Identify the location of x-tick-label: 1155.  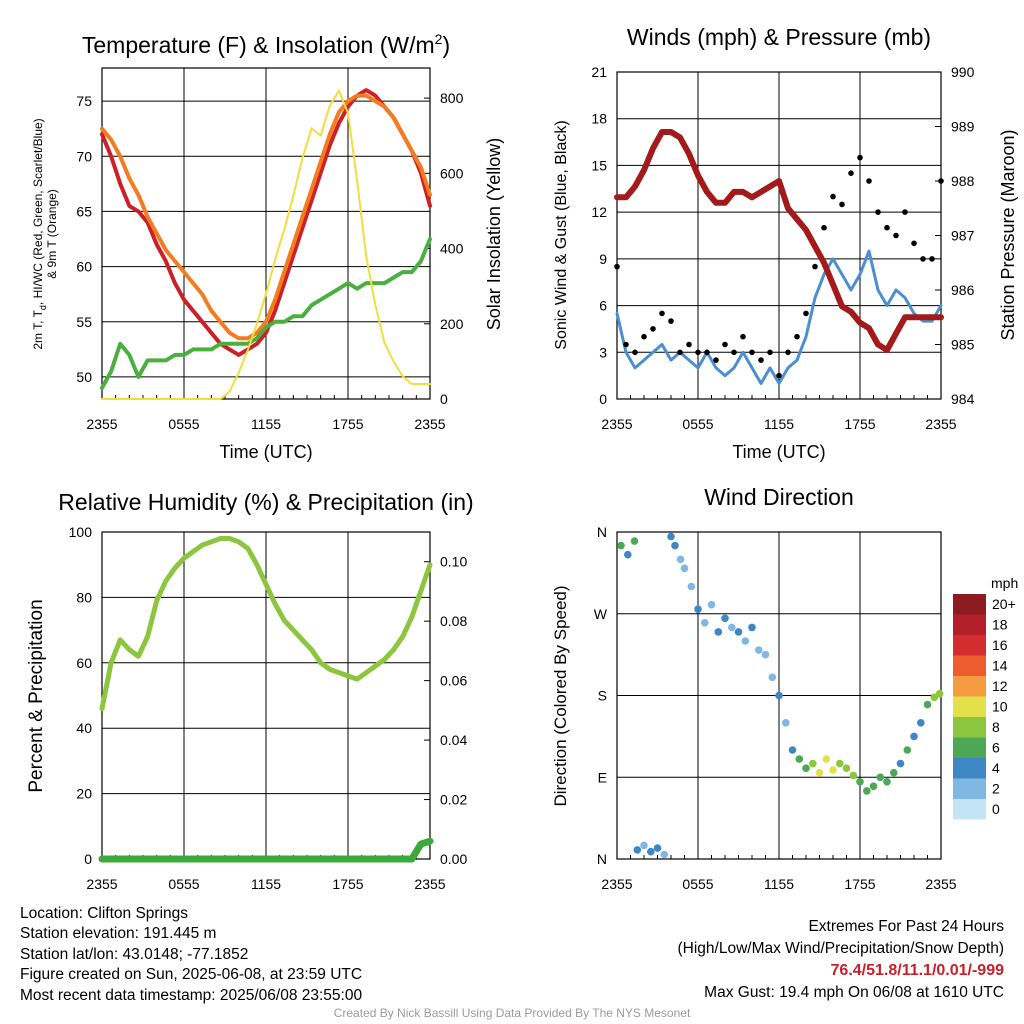
(266, 424).